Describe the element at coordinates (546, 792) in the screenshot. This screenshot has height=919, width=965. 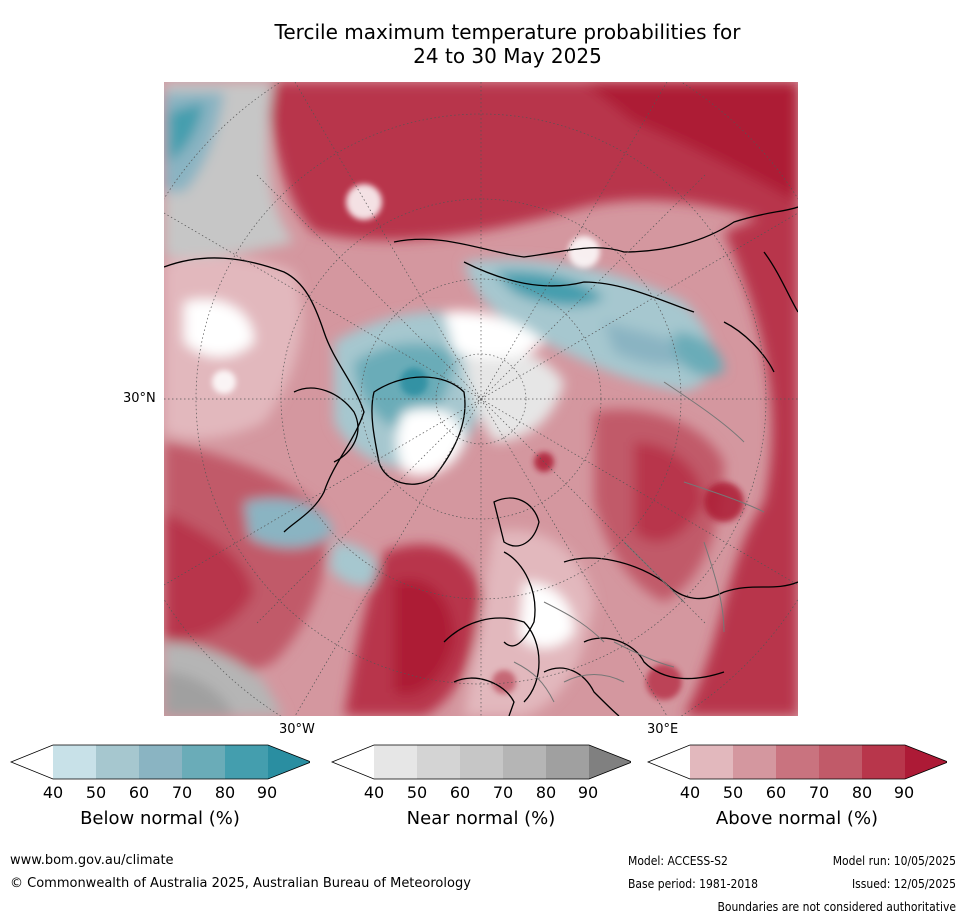
I see `near-tick-80: 80` at that location.